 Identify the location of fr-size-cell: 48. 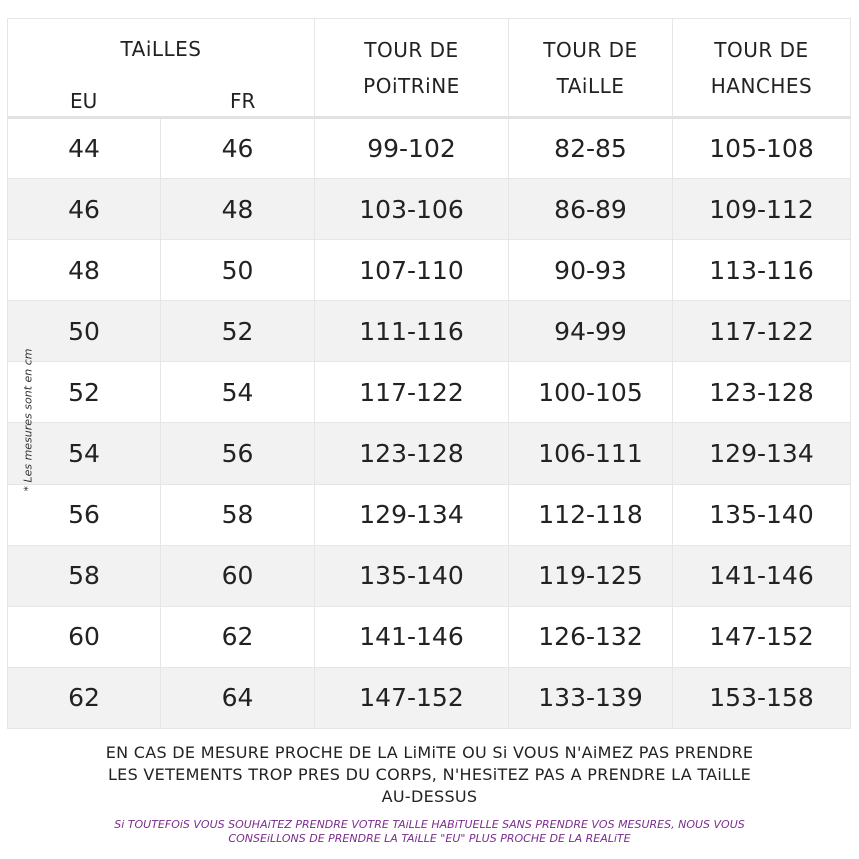
(237, 209).